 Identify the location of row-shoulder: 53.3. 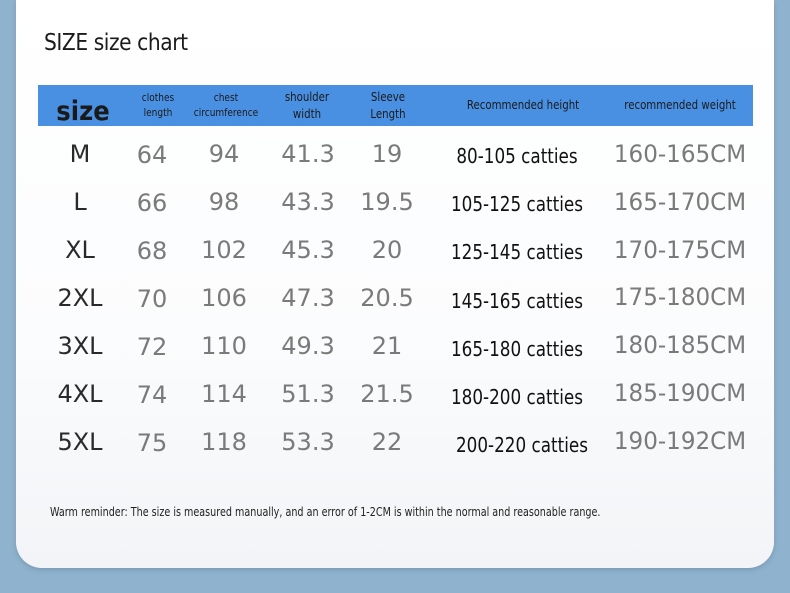
(308, 442).